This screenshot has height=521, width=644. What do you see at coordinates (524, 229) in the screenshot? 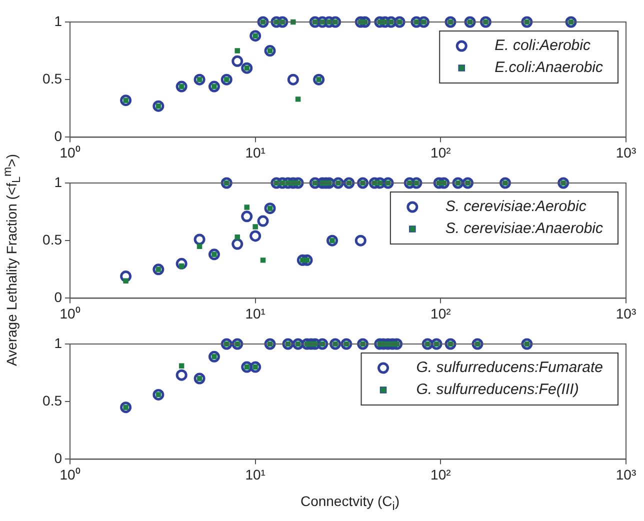
I see `legend-label: S. cerevisiae:Anaerobic` at bounding box center [524, 229].